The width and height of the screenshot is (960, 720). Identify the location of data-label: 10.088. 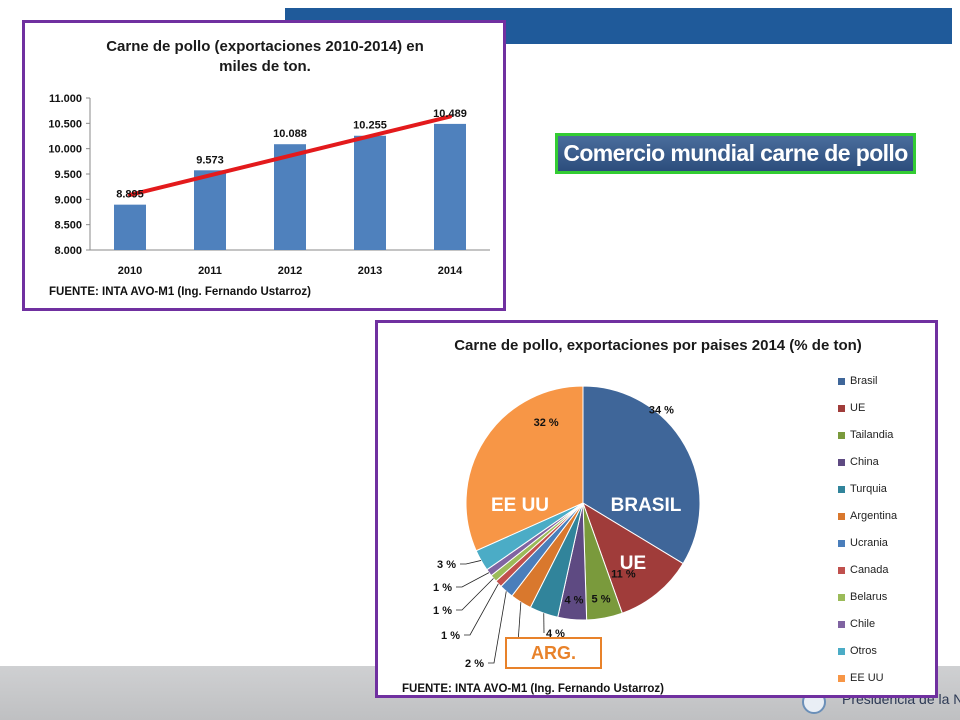
(290, 134).